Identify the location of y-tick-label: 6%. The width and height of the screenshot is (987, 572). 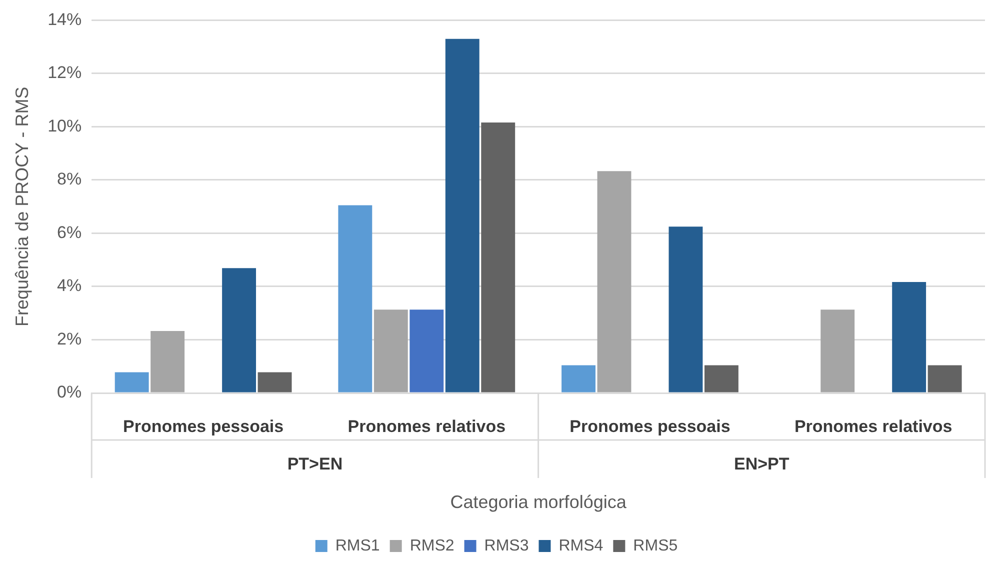
(69, 232).